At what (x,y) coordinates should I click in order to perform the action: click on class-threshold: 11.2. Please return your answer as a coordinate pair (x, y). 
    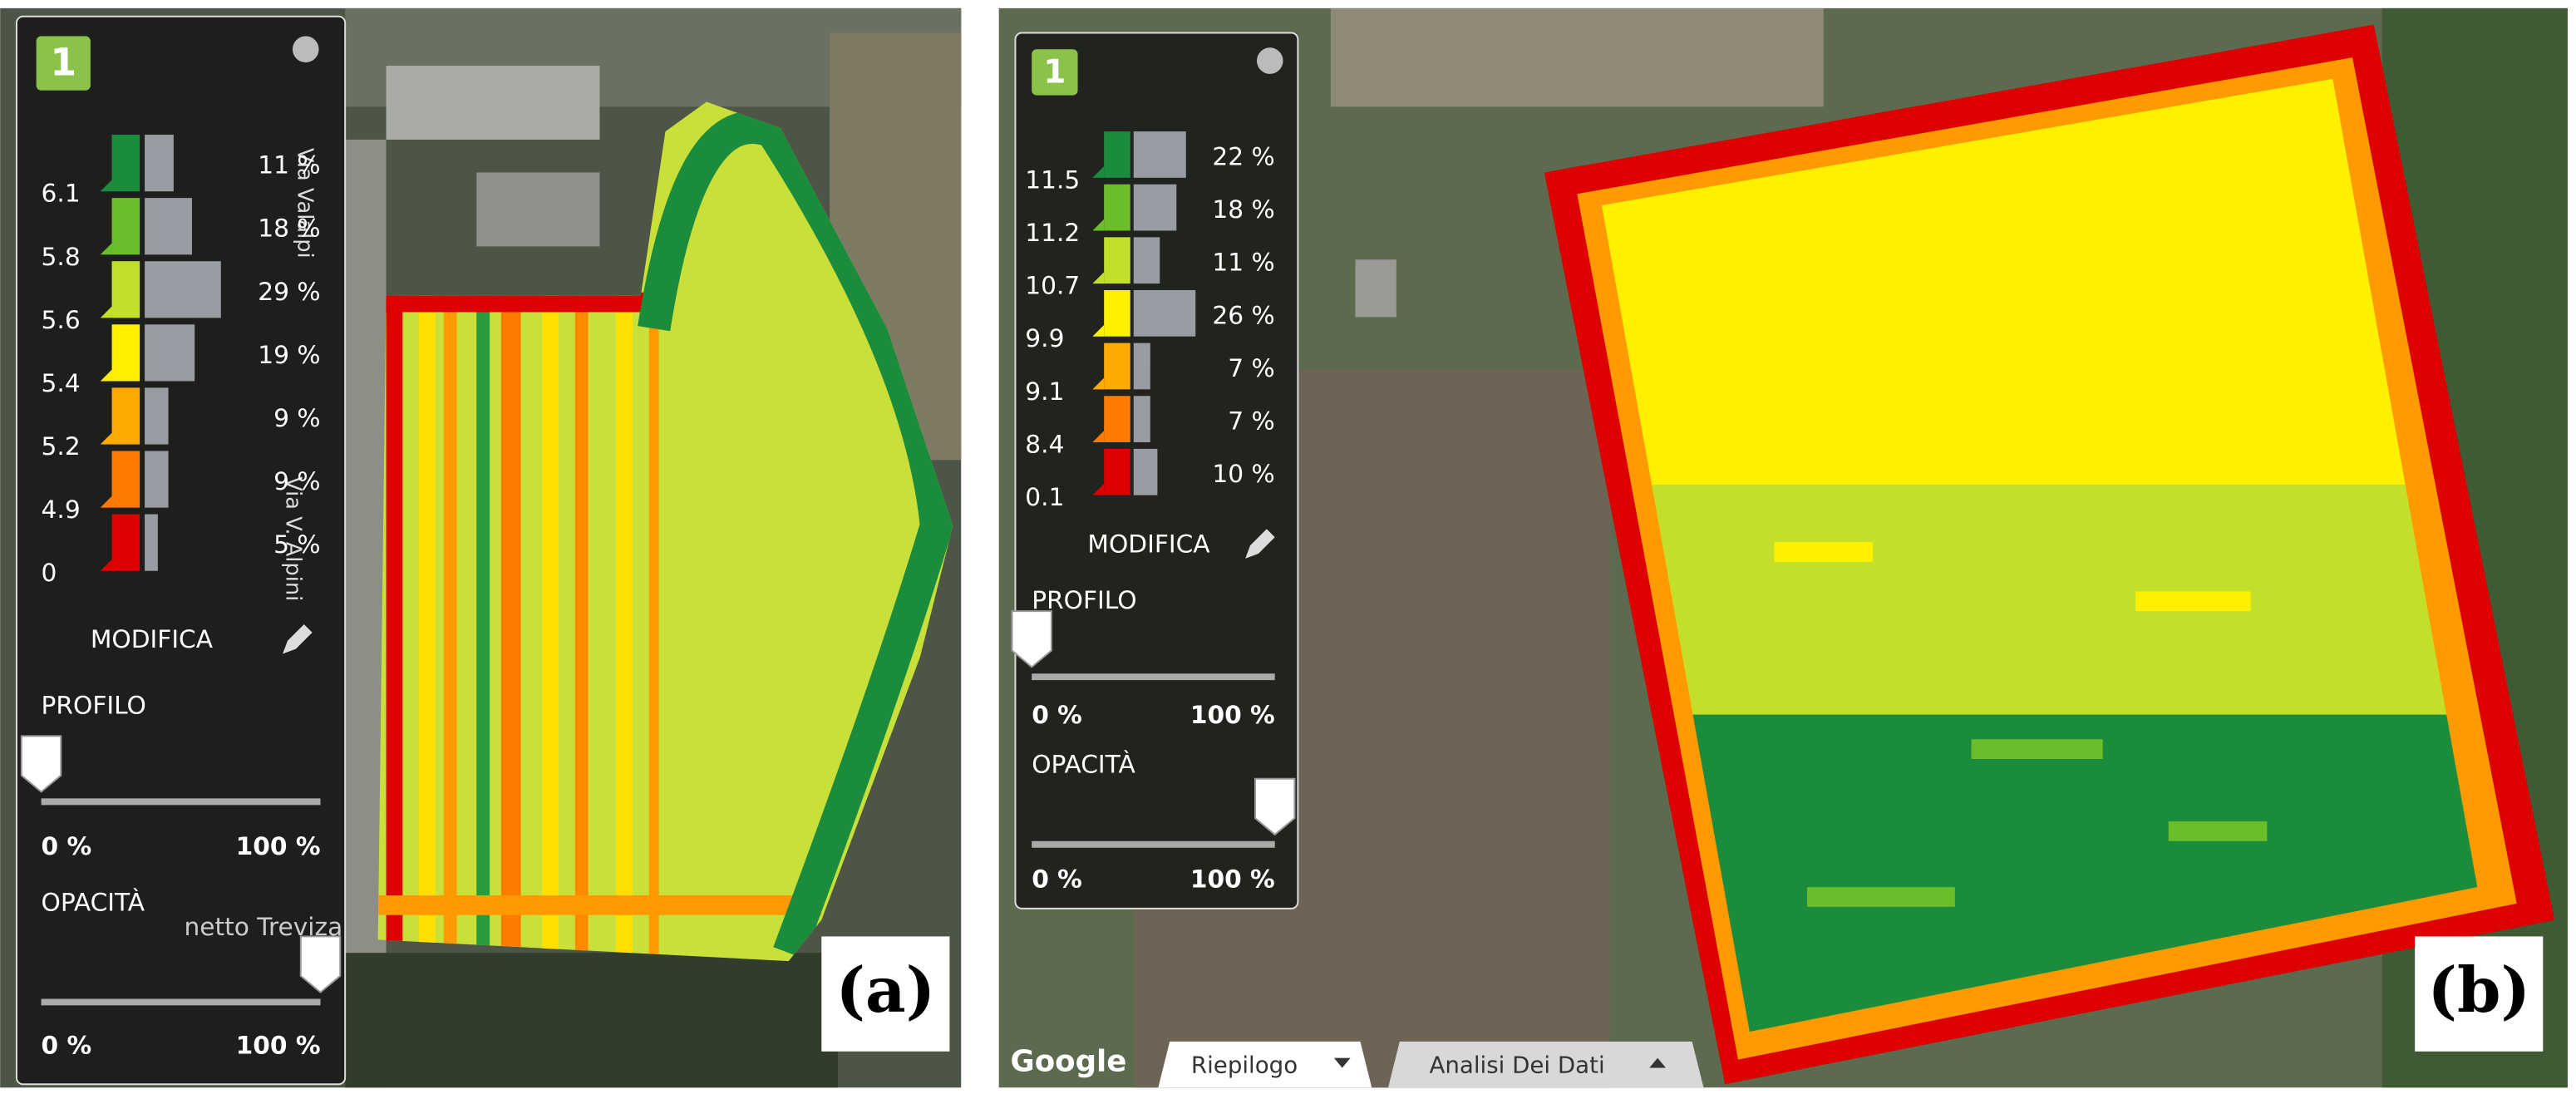
    Looking at the image, I should click on (1052, 232).